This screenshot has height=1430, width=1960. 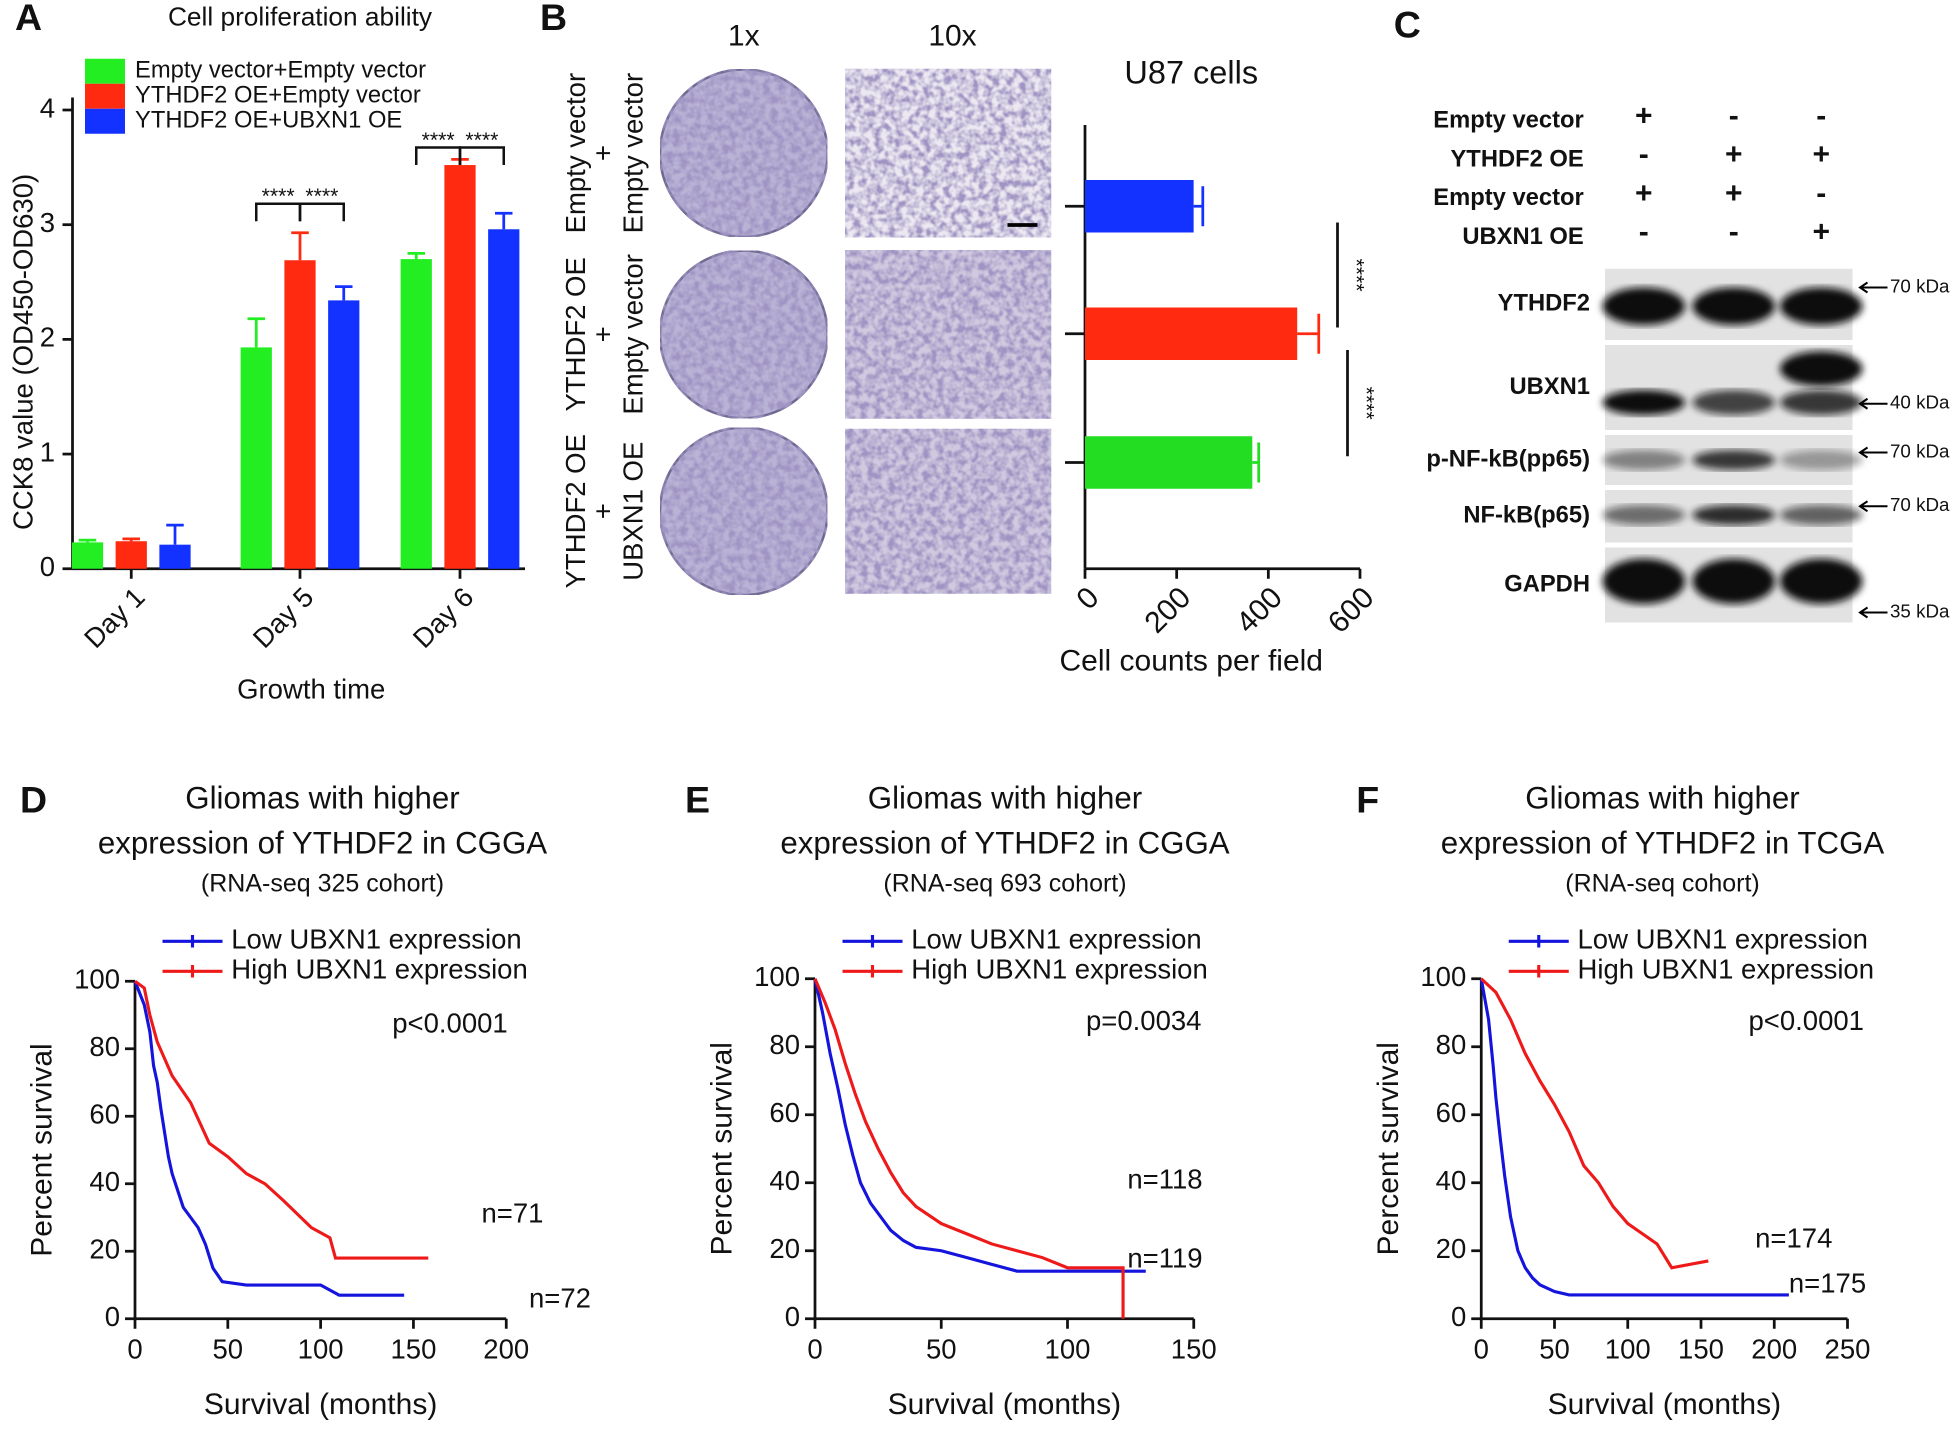 What do you see at coordinates (22, 352) in the screenshot?
I see `y-axis-label: CCK8 value (OD450-OD630)` at bounding box center [22, 352].